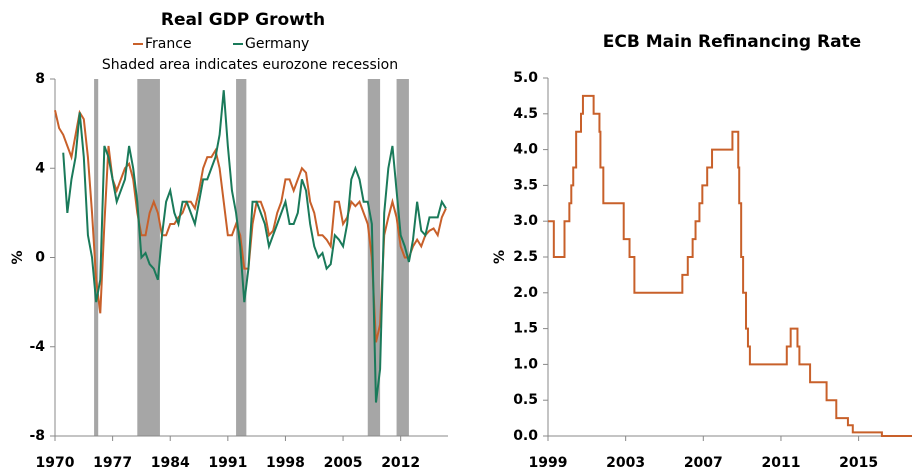 Image resolution: width=916 pixels, height=467 pixels. Describe the element at coordinates (525, 329) in the screenshot. I see `y-tick-label: 1.5` at that location.